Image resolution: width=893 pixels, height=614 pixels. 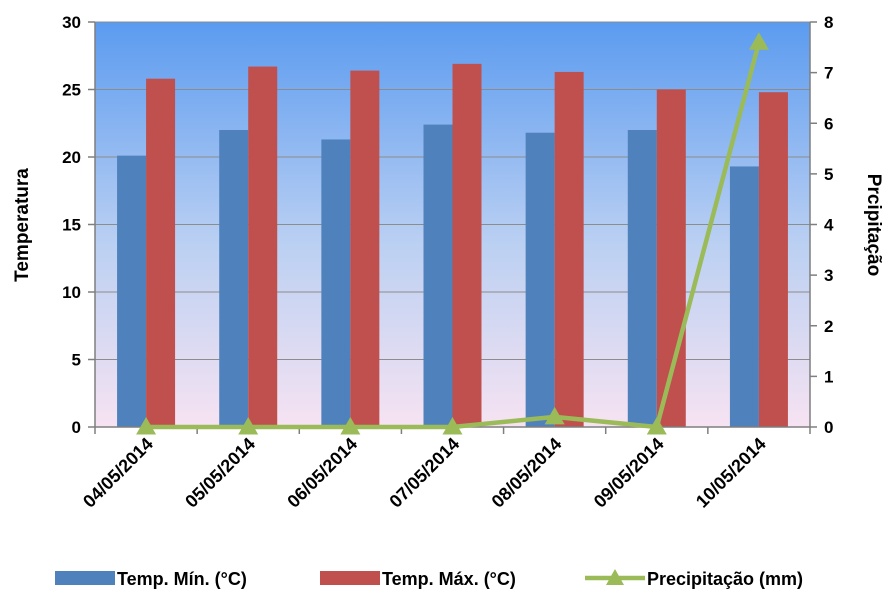 What do you see at coordinates (71, 22) in the screenshot?
I see `y-tick-label: 30` at bounding box center [71, 22].